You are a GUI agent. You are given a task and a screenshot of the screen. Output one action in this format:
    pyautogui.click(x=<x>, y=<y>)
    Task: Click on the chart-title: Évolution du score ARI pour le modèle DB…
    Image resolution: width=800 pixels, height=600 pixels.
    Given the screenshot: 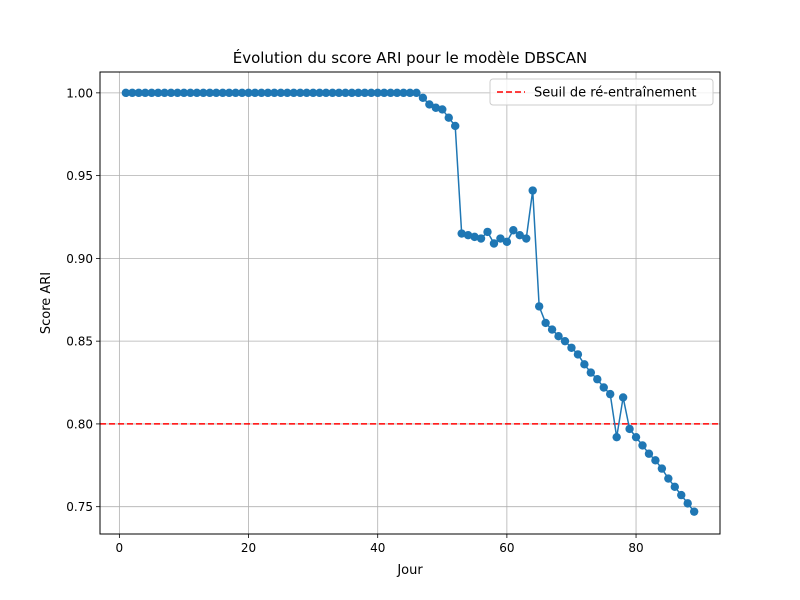 What is the action you would take?
    pyautogui.click(x=410, y=57)
    